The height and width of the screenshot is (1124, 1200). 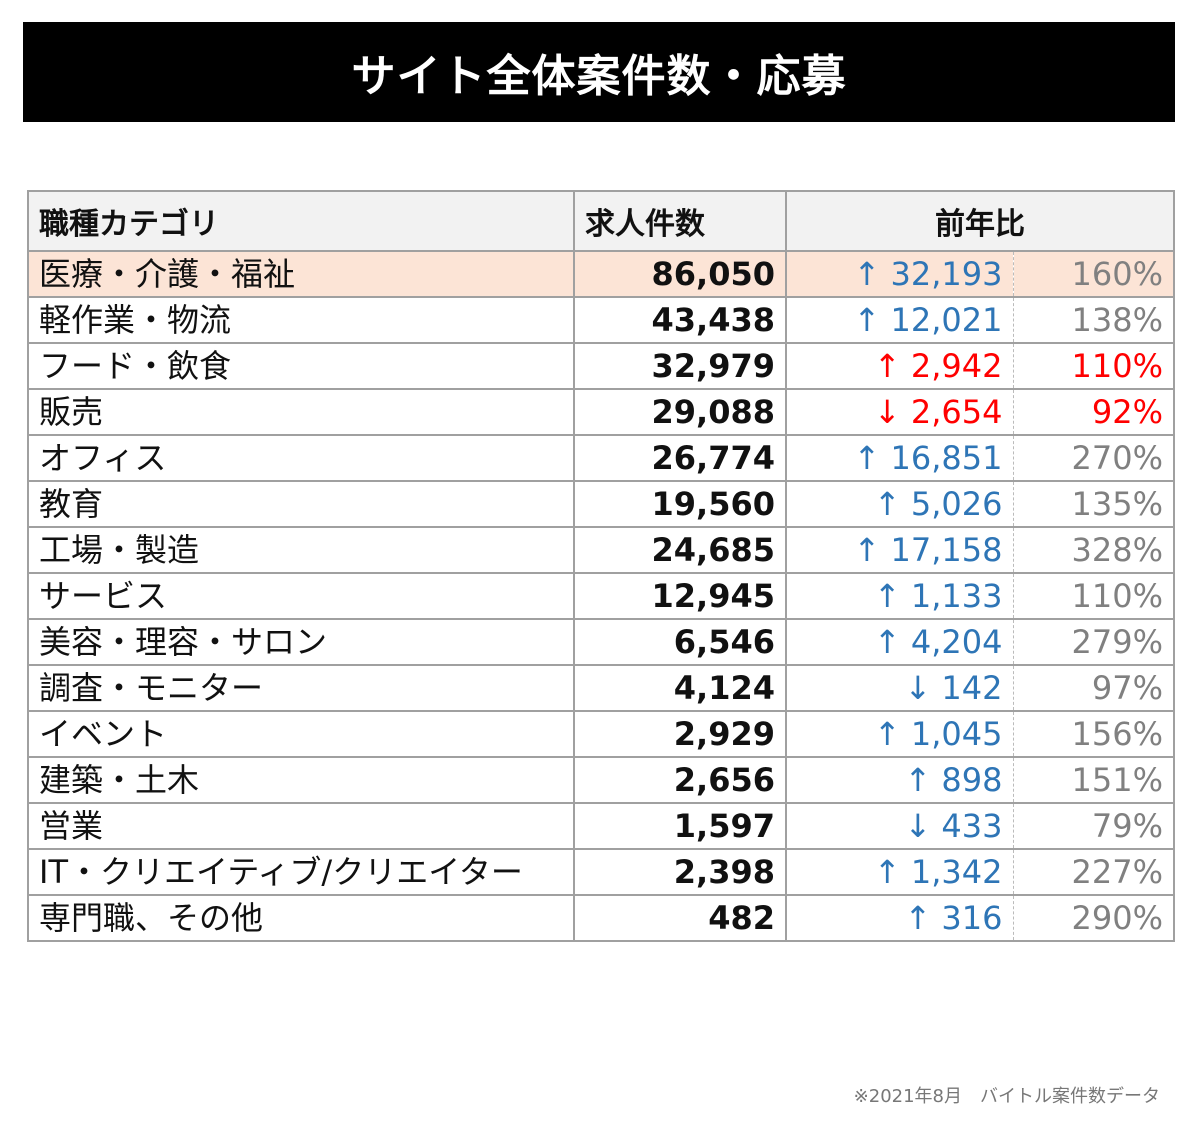 What do you see at coordinates (899, 366) in the screenshot?
I see `cell-yoy-diff: ↑ 2,942` at bounding box center [899, 366].